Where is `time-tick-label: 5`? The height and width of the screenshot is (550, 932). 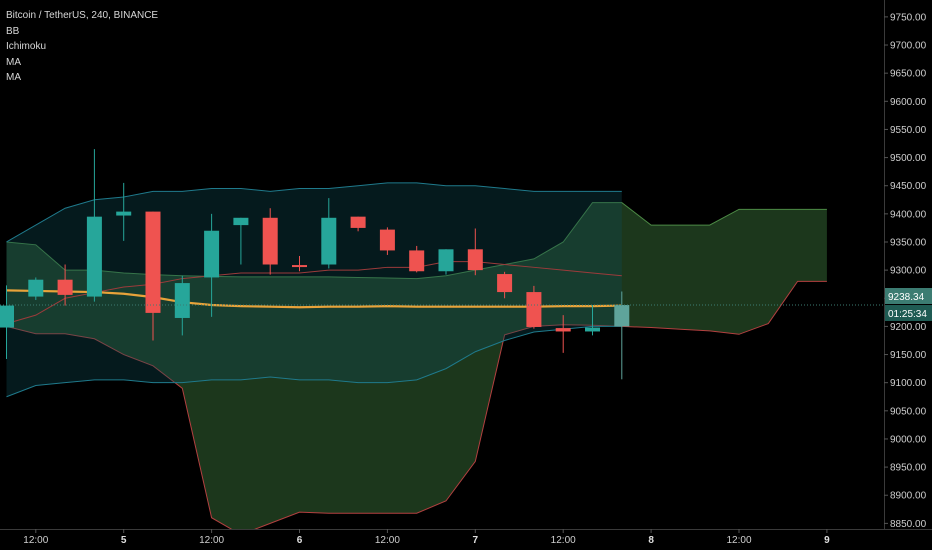 time-tick-label: 5 is located at coordinates (124, 540).